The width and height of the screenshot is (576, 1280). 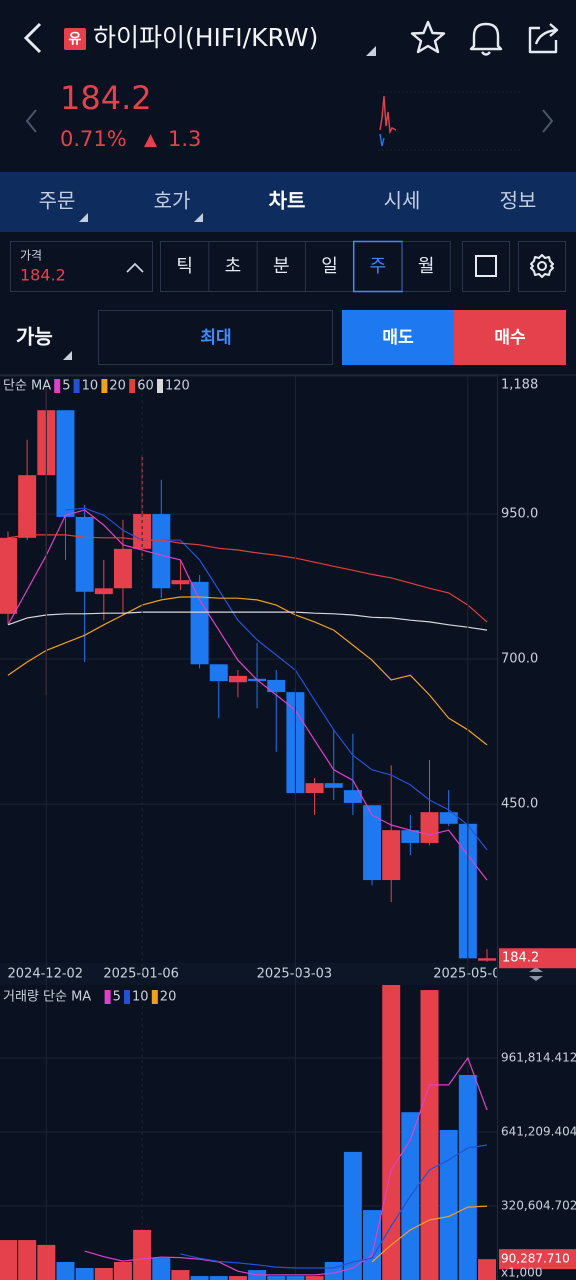 What do you see at coordinates (172, 201) in the screenshot?
I see `tab: 호가` at bounding box center [172, 201].